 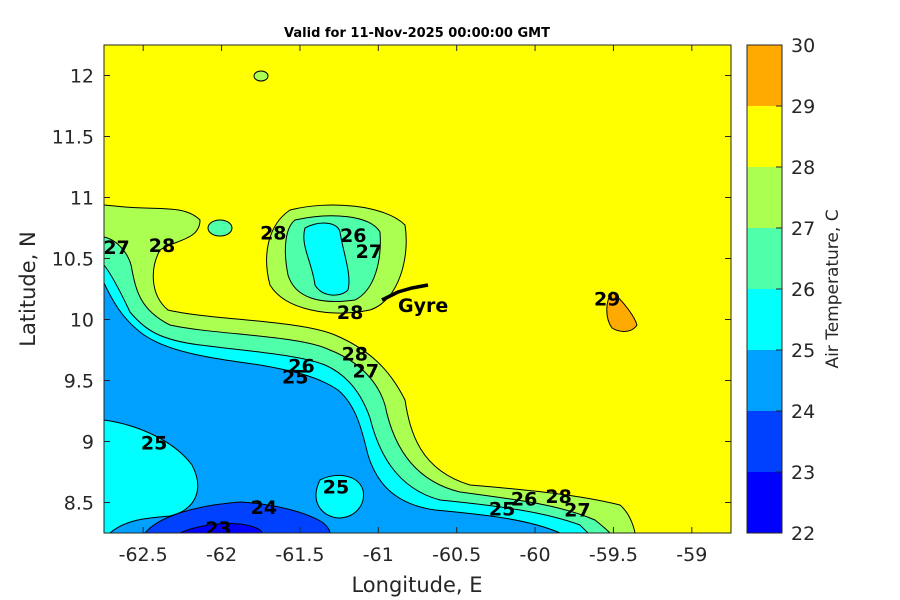 What do you see at coordinates (803, 290) in the screenshot?
I see `colorbar-tick-label: 26` at bounding box center [803, 290].